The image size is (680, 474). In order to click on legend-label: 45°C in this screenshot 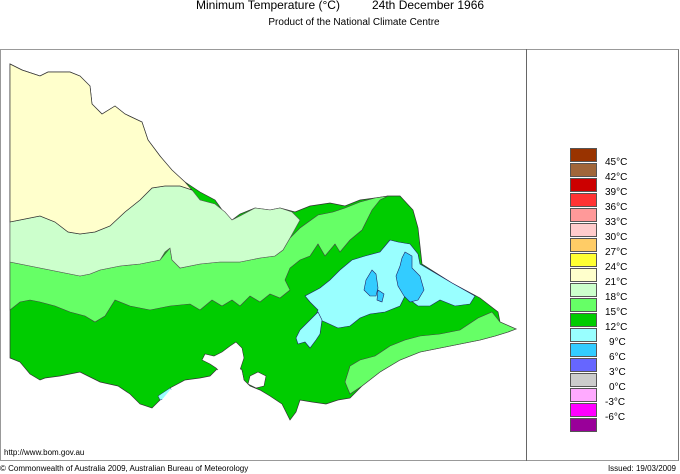, I will do `click(616, 162)`.